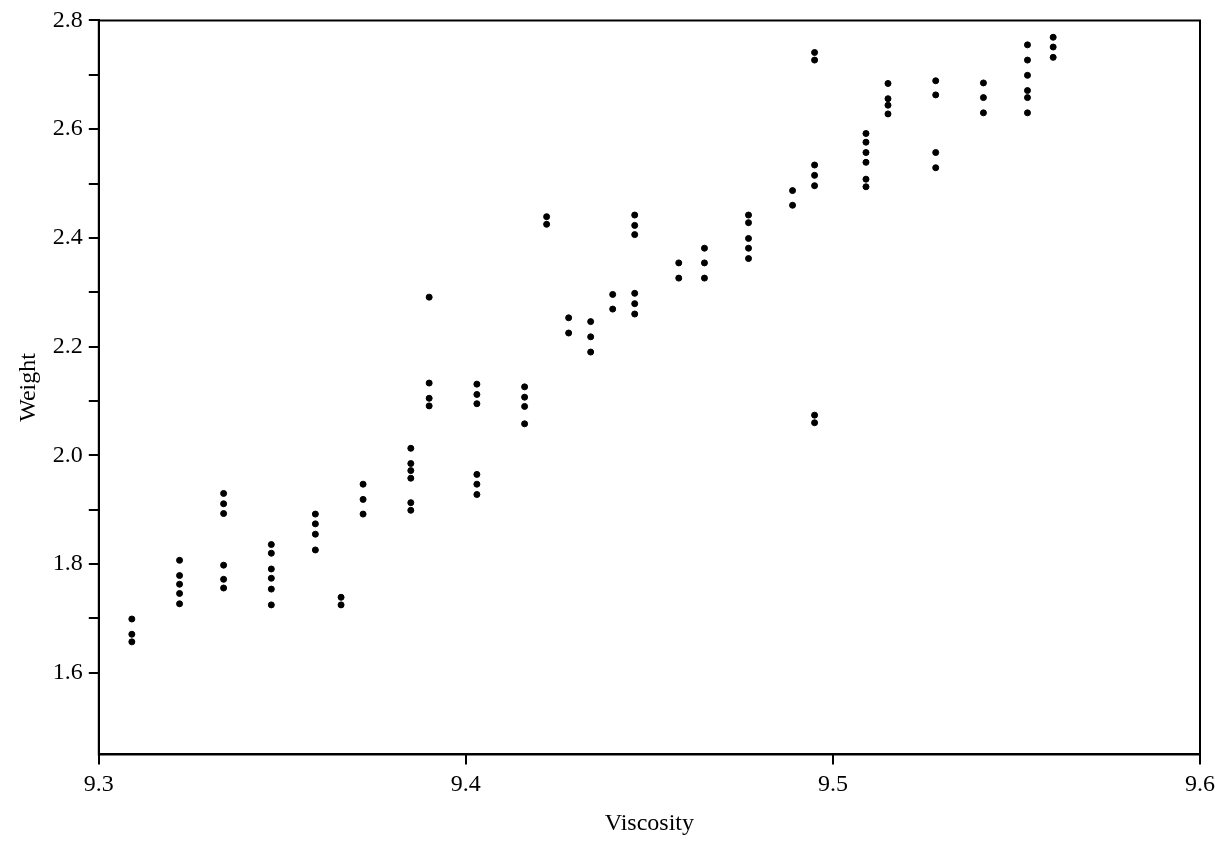  Describe the element at coordinates (67, 127) in the screenshot. I see `y-tick-label: 2.6` at that location.